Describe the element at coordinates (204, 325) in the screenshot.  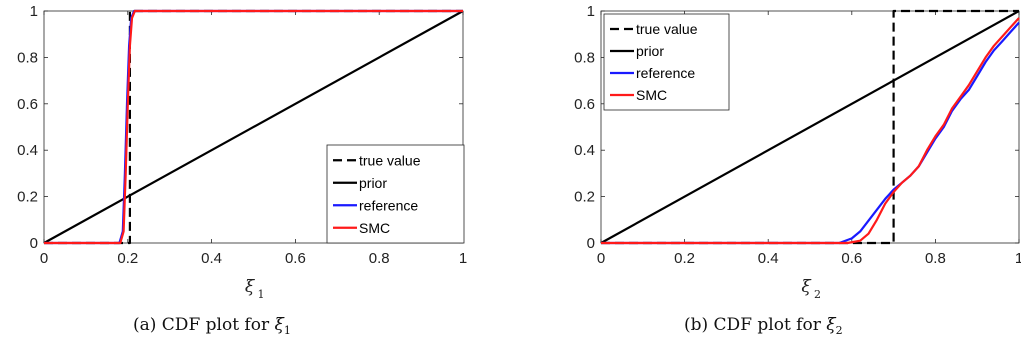
I see `caption-text: (a) CDF plot for` at that location.